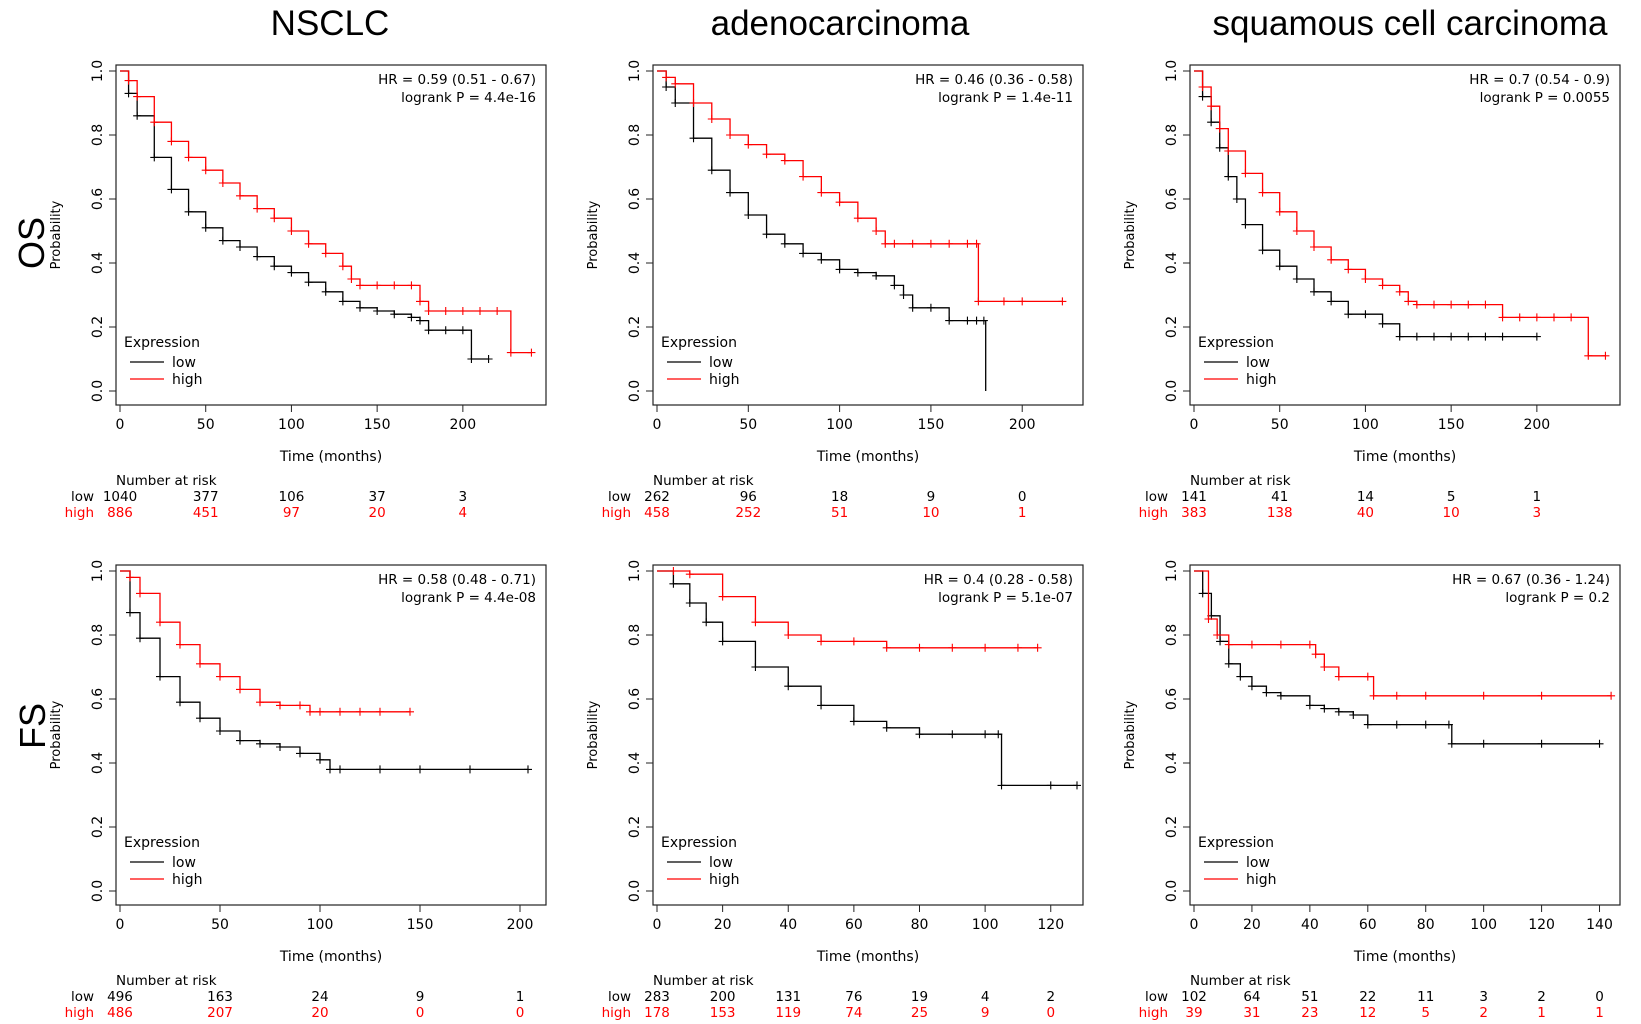  What do you see at coordinates (457, 580) in the screenshot?
I see `hr-annotation: HR = 0.58 (0.48 - 0.71)` at bounding box center [457, 580].